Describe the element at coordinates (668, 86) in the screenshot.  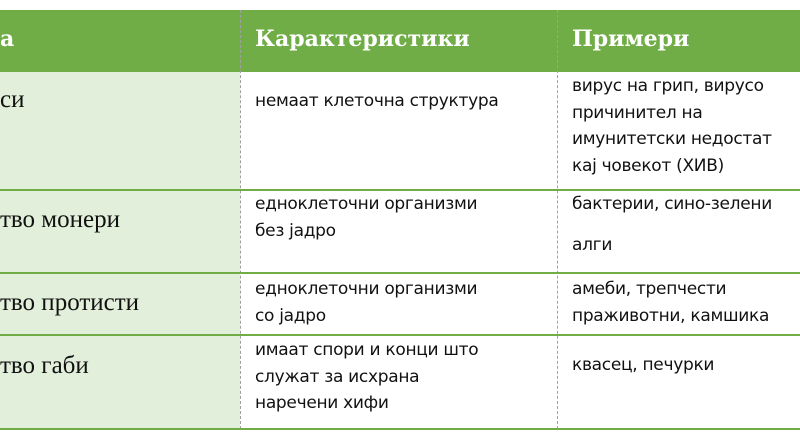
I see `text-line: вирус на грип, вирусо` at that location.